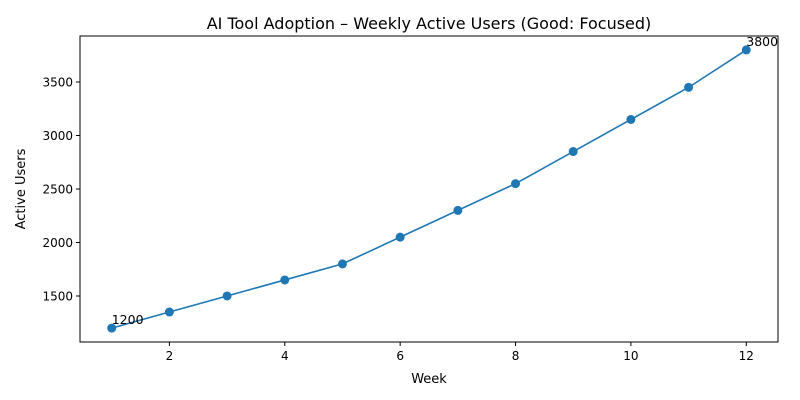 The height and width of the screenshot is (400, 800). What do you see at coordinates (630, 356) in the screenshot?
I see `x-tick-label: 10` at bounding box center [630, 356].